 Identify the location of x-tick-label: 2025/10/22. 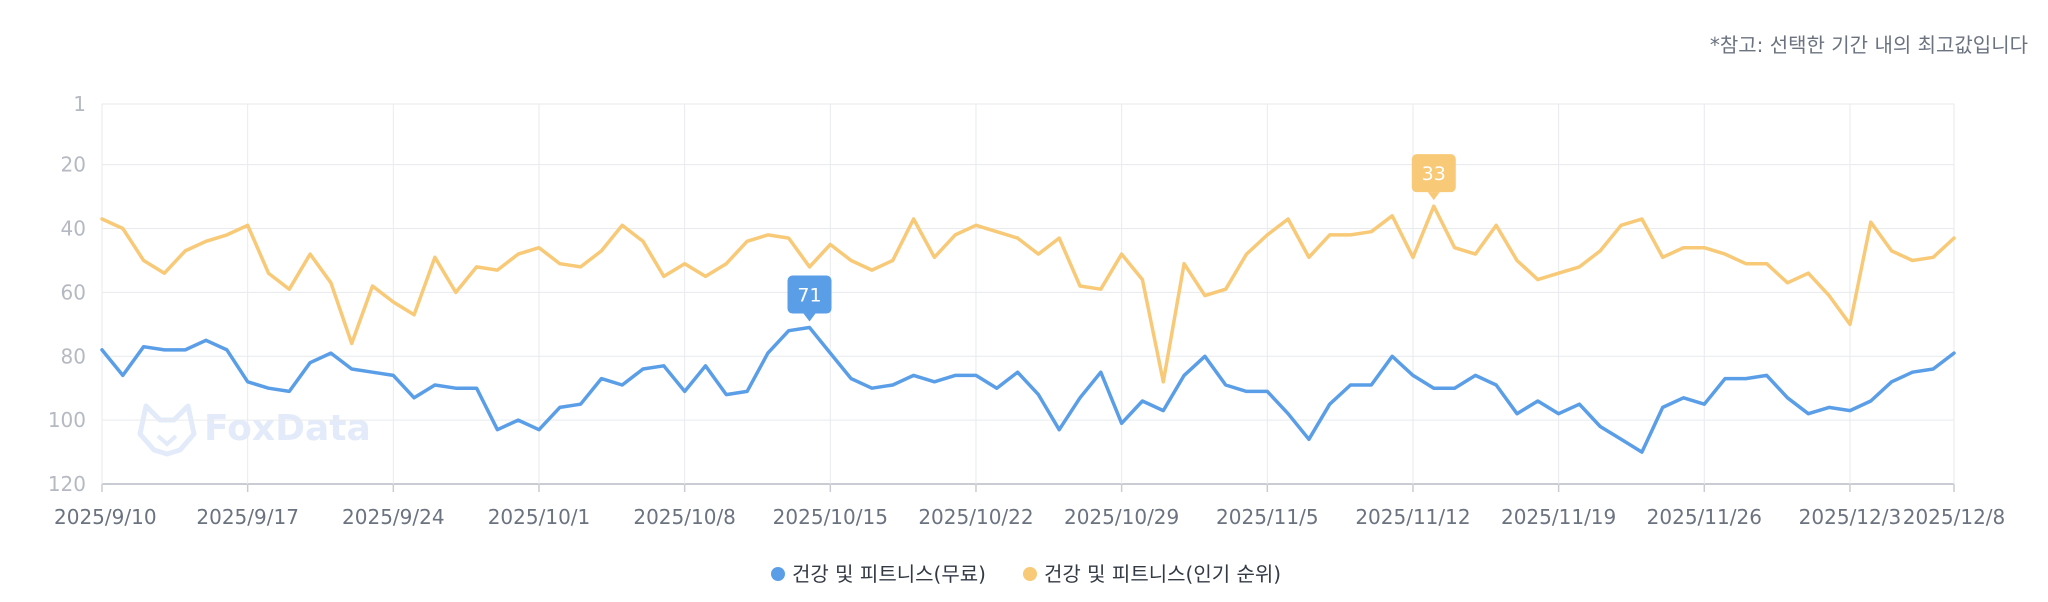
(975, 517).